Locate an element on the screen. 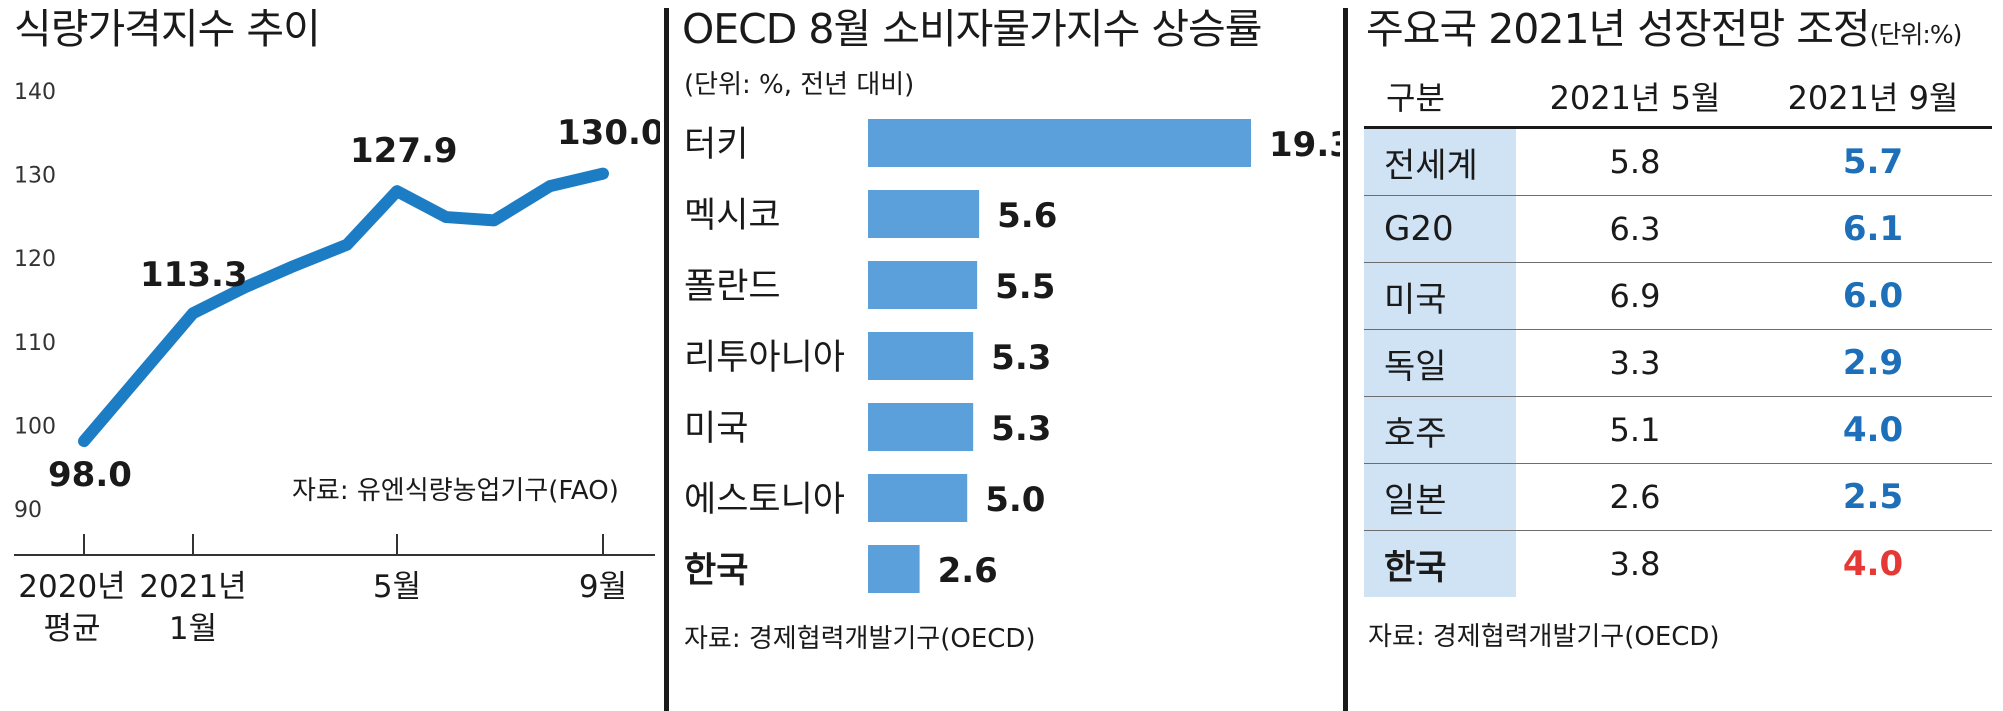 The width and height of the screenshot is (2003, 711). x-tick-label: 1월 is located at coordinates (193, 629).